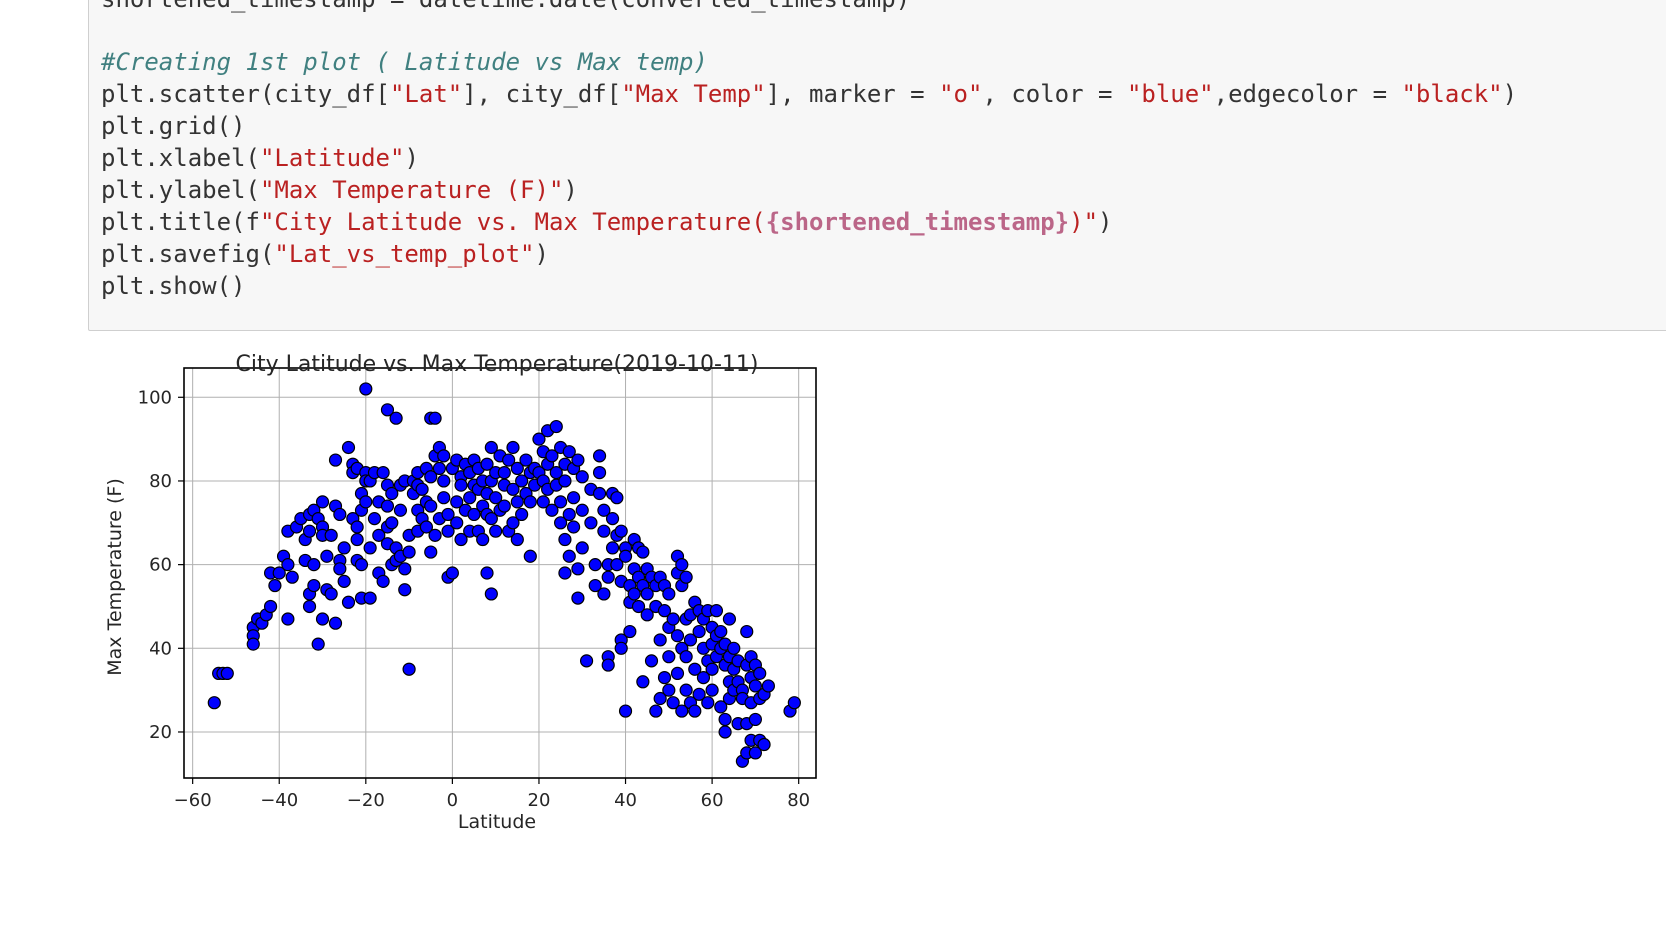 The width and height of the screenshot is (1666, 926). I want to click on code-line-grid: plt.grid(), so click(173, 126).